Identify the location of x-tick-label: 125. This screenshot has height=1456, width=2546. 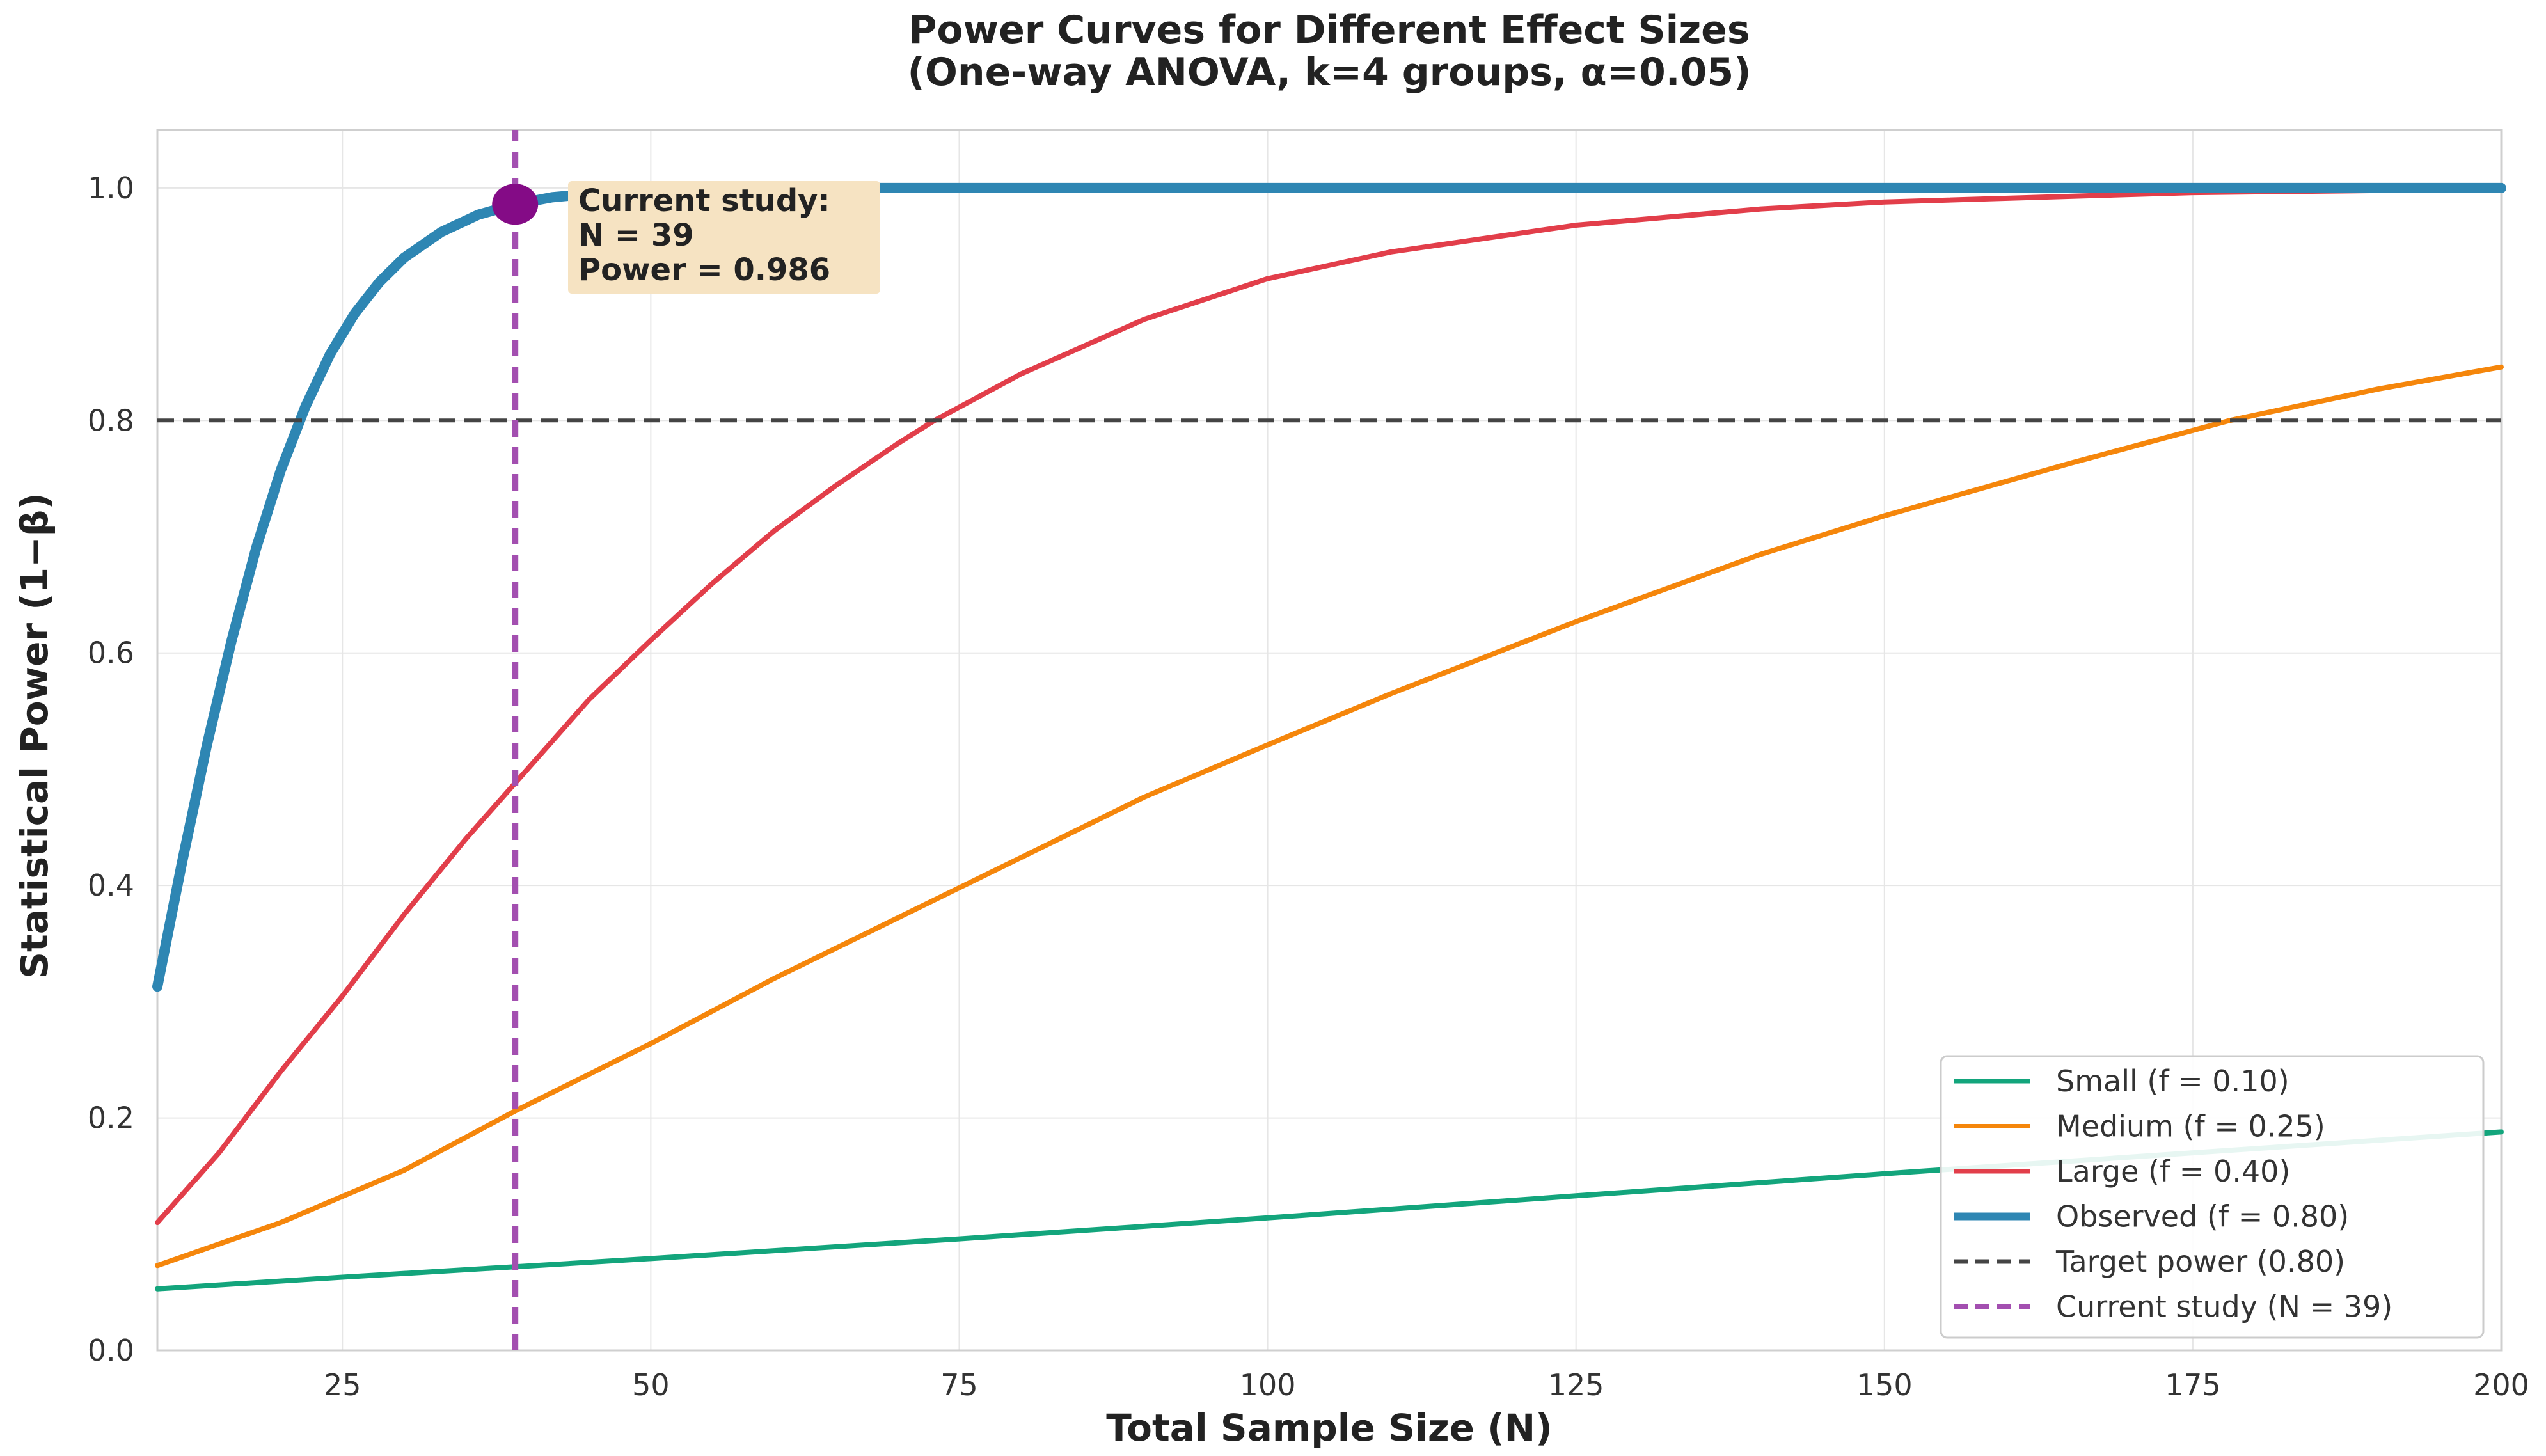
(1576, 1385).